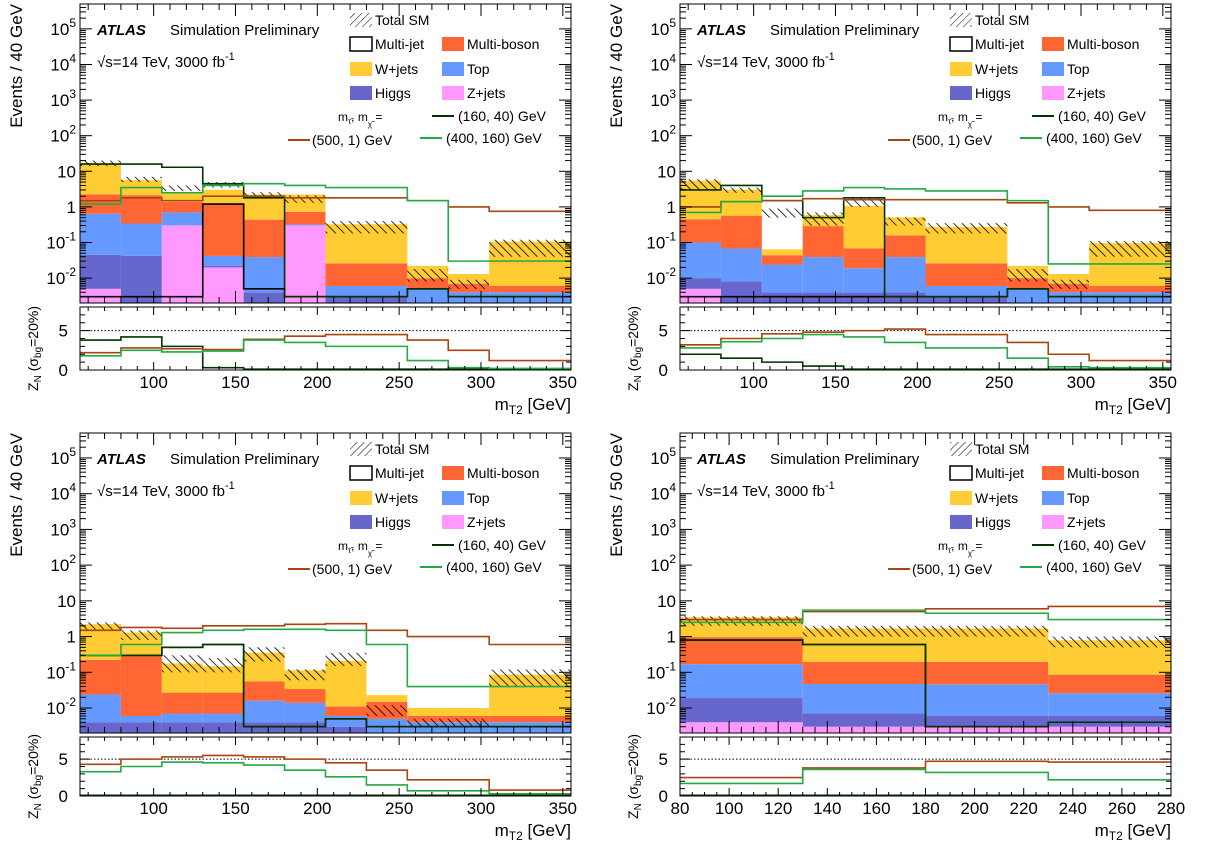  What do you see at coordinates (1122, 808) in the screenshot?
I see `x-tick-label: 260` at bounding box center [1122, 808].